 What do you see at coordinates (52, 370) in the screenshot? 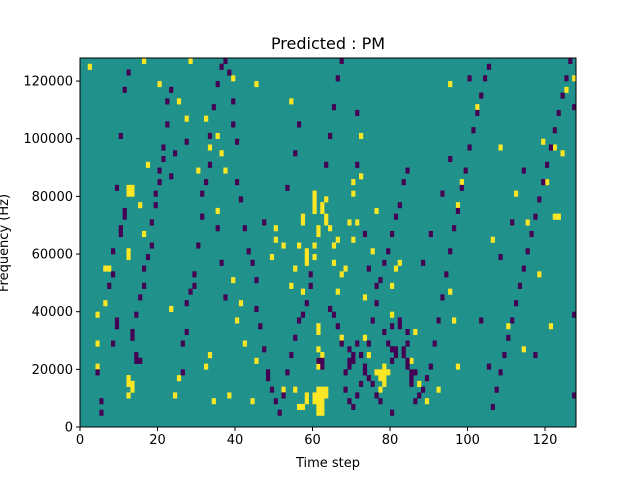
I see `y-tick-label: 20000` at bounding box center [52, 370].